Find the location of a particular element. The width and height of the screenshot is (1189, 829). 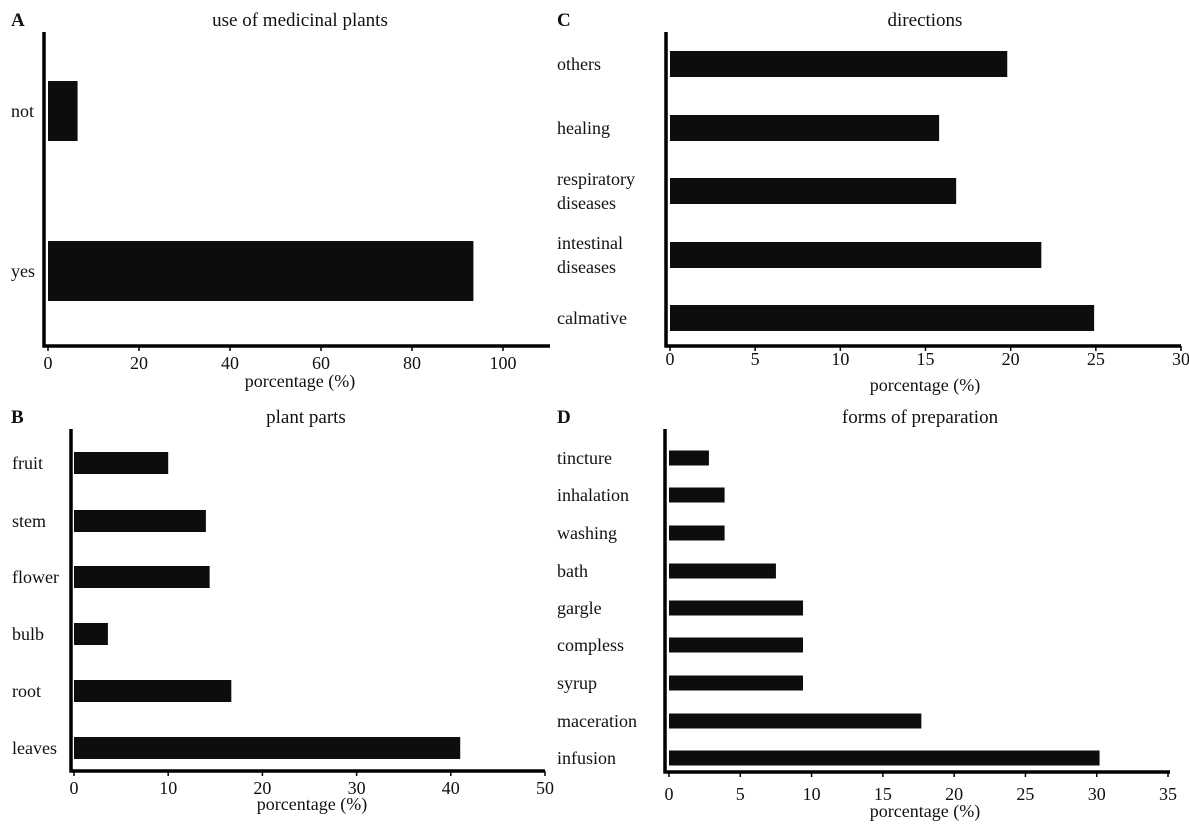

chart-title: forms of preparation is located at coordinates (920, 417).